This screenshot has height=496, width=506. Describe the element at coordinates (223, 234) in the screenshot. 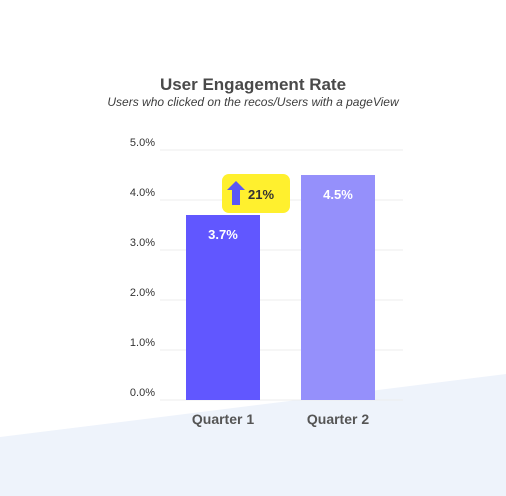

I see `data-label: 3.7%` at that location.